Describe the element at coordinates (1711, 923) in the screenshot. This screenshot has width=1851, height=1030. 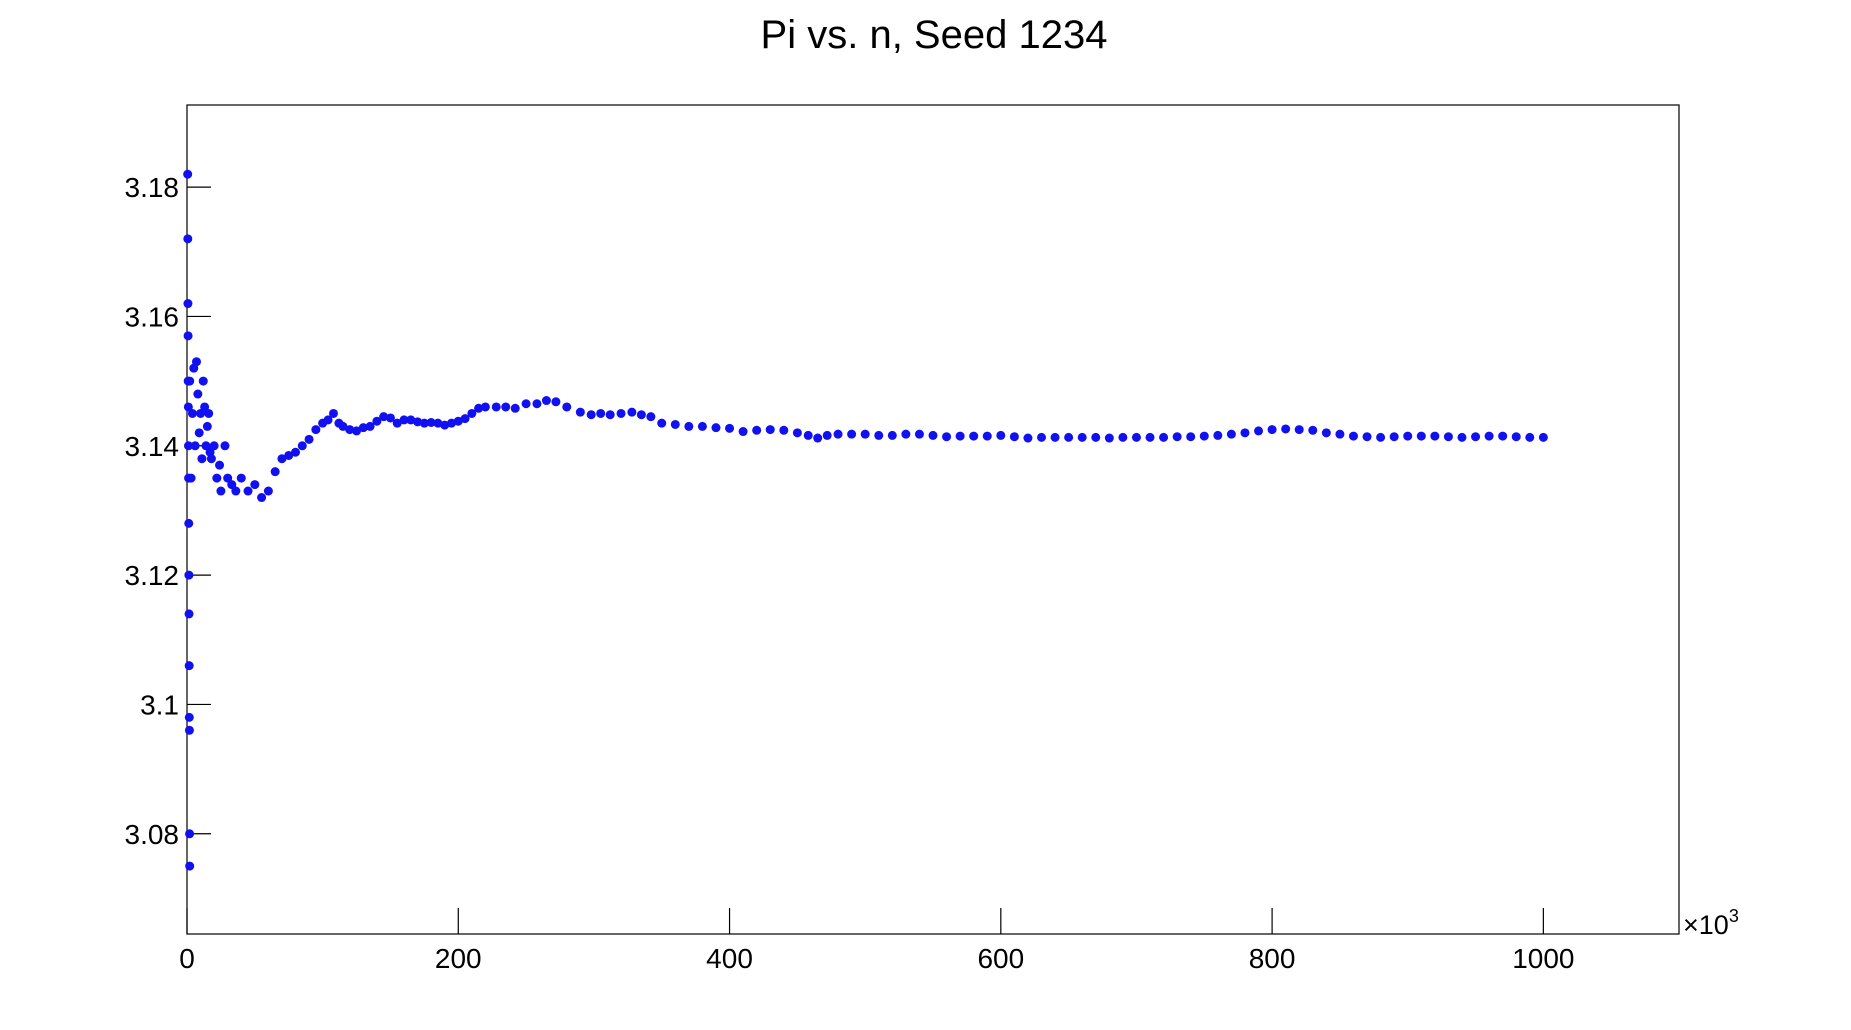
I see `x-multiplier: ×10³` at that location.